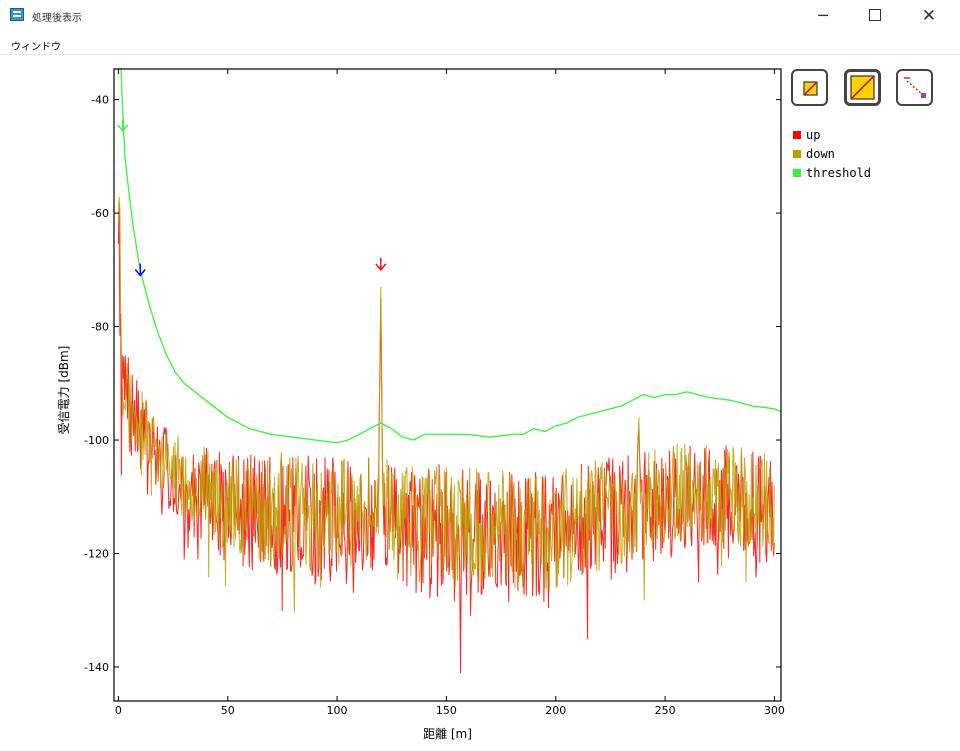 This screenshot has height=751, width=960. I want to click on zoom-fit-button, so click(862, 87).